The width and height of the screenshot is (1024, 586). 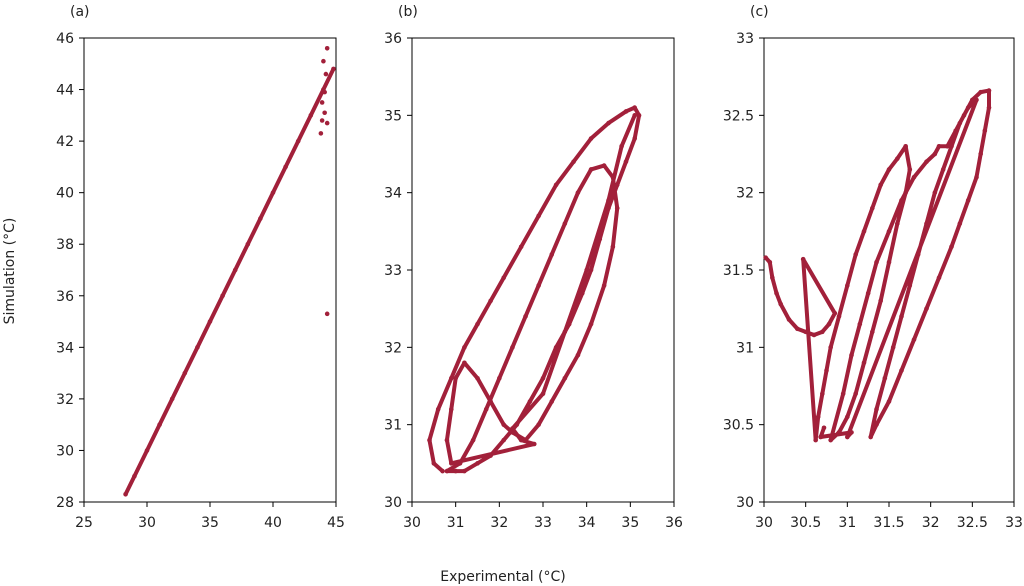 I want to click on y-tick-label: 28, so click(x=65, y=503).